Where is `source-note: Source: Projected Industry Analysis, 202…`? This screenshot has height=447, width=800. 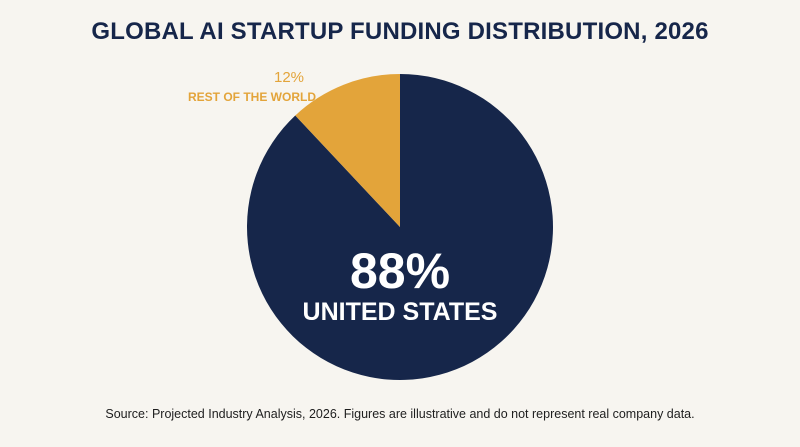
source-note: Source: Projected Industry Analysis, 202… is located at coordinates (400, 414).